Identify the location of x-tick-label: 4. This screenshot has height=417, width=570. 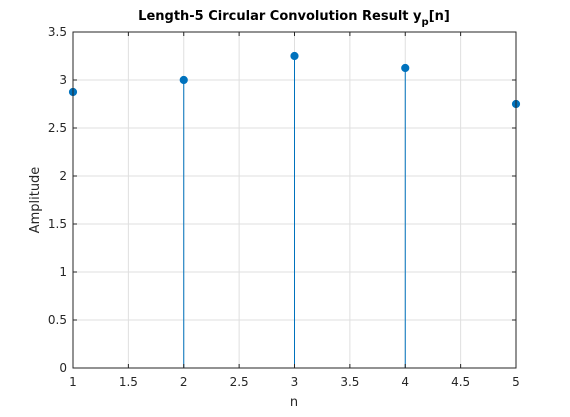
(405, 382).